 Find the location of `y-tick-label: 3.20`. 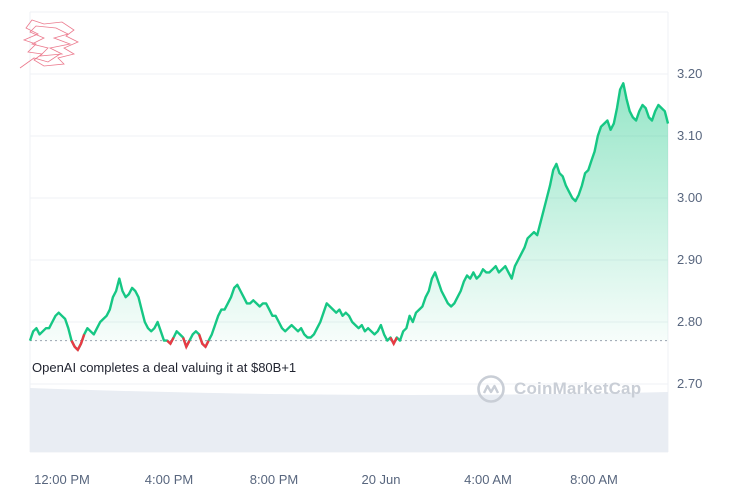

y-tick-label: 3.20 is located at coordinates (689, 73).